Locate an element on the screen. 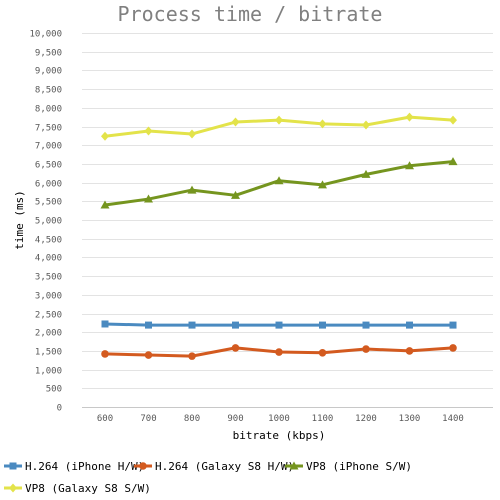 The width and height of the screenshot is (500, 500). y-tick-label: 6,500 is located at coordinates (48, 166).